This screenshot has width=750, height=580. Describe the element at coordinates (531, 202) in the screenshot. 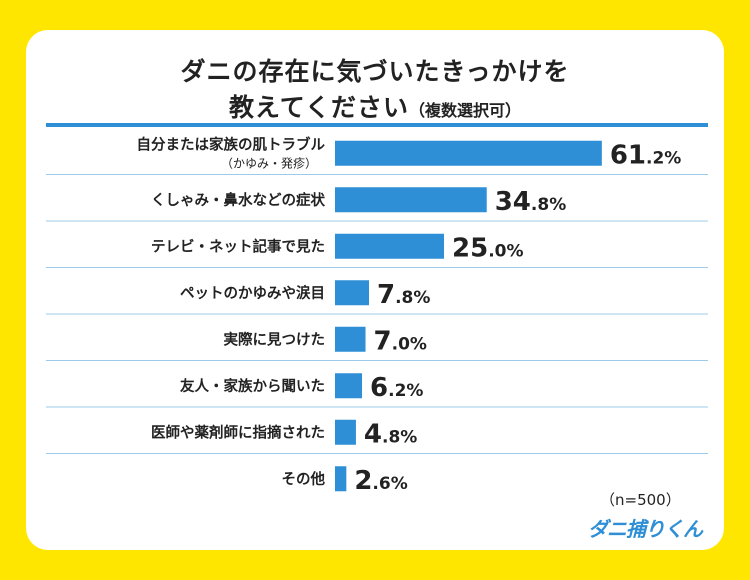

I see `value-label: 34.8%` at that location.